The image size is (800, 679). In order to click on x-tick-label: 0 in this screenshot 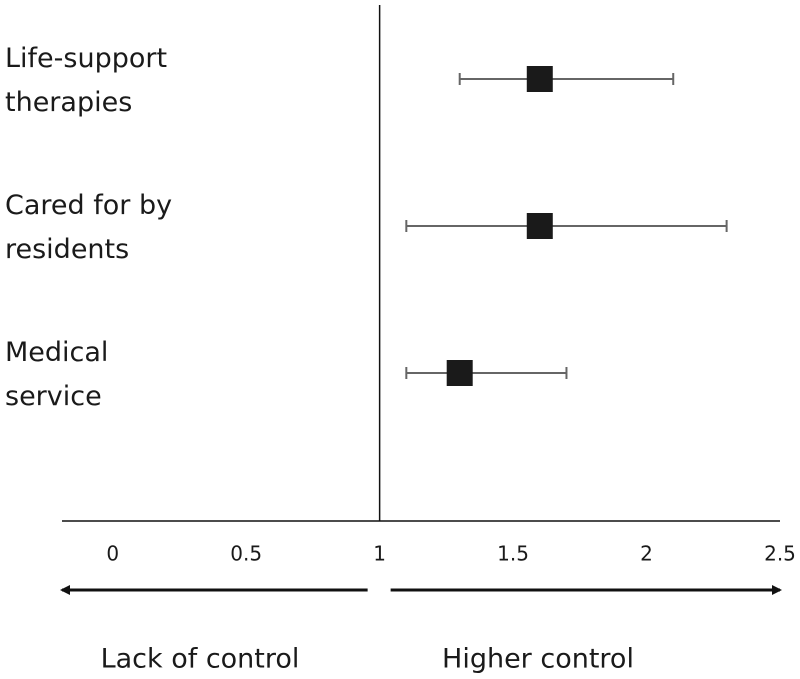, I will do `click(112, 554)`.